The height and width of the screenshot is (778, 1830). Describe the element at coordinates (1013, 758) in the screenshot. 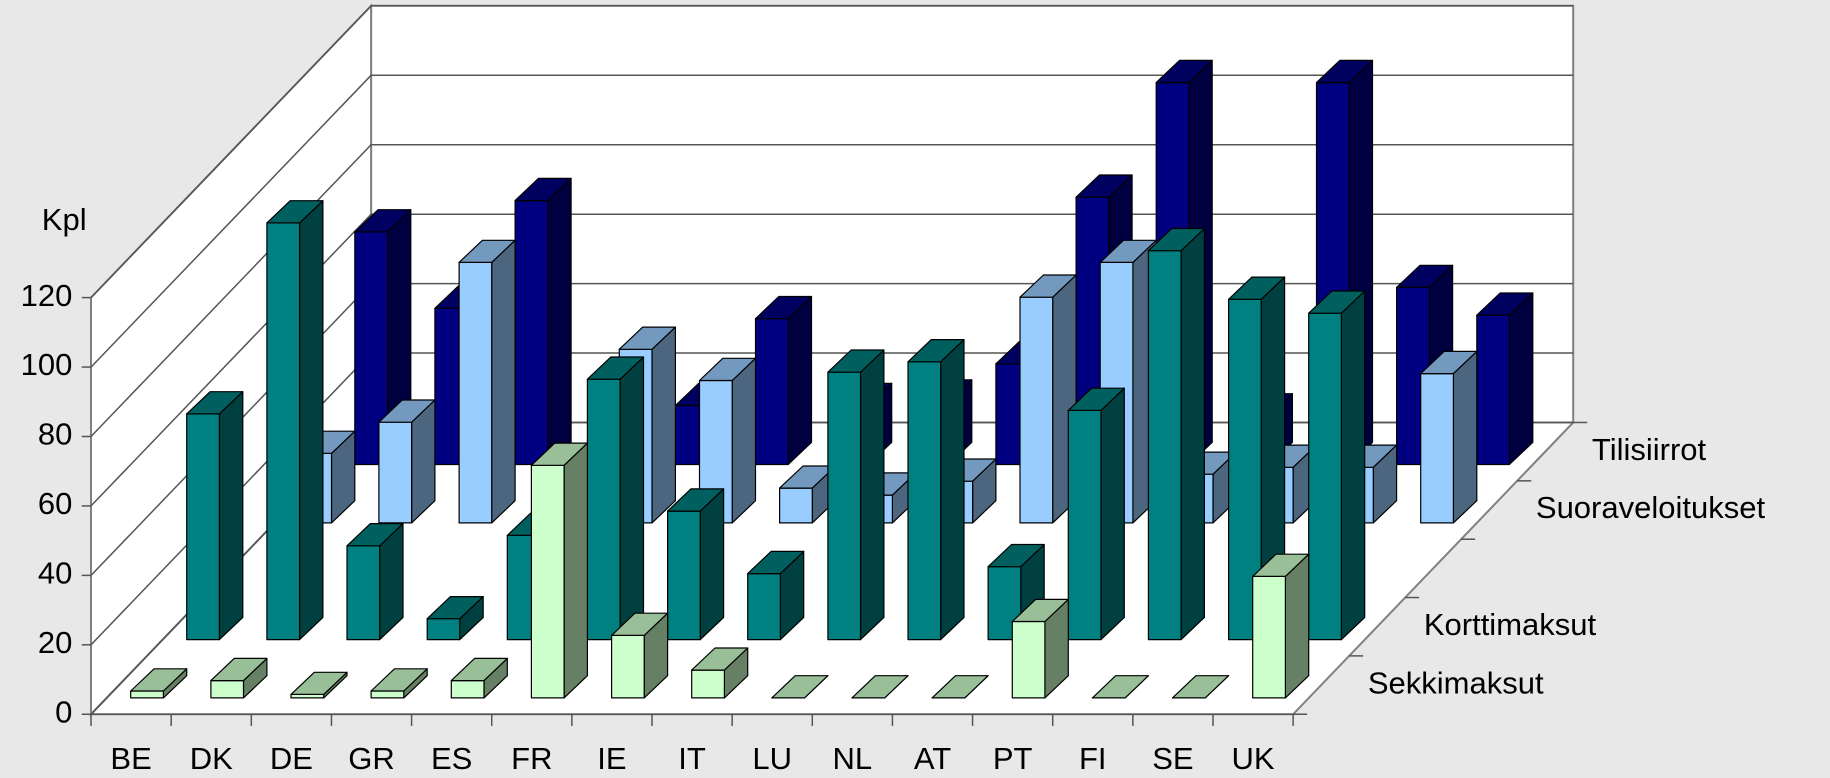

I see `x-tick-label: PT` at that location.